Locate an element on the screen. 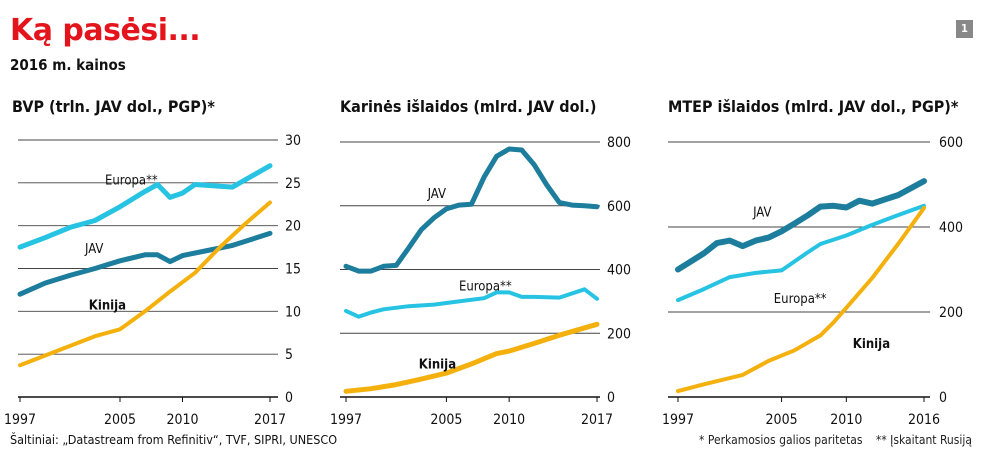 The width and height of the screenshot is (1000, 475). y-tick-label: 800 is located at coordinates (619, 143).